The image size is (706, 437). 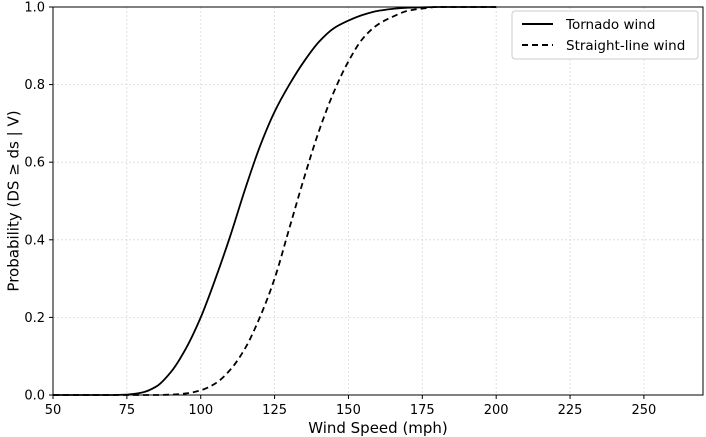 What do you see at coordinates (348, 410) in the screenshot?
I see `x-tick-label: 150` at bounding box center [348, 410].